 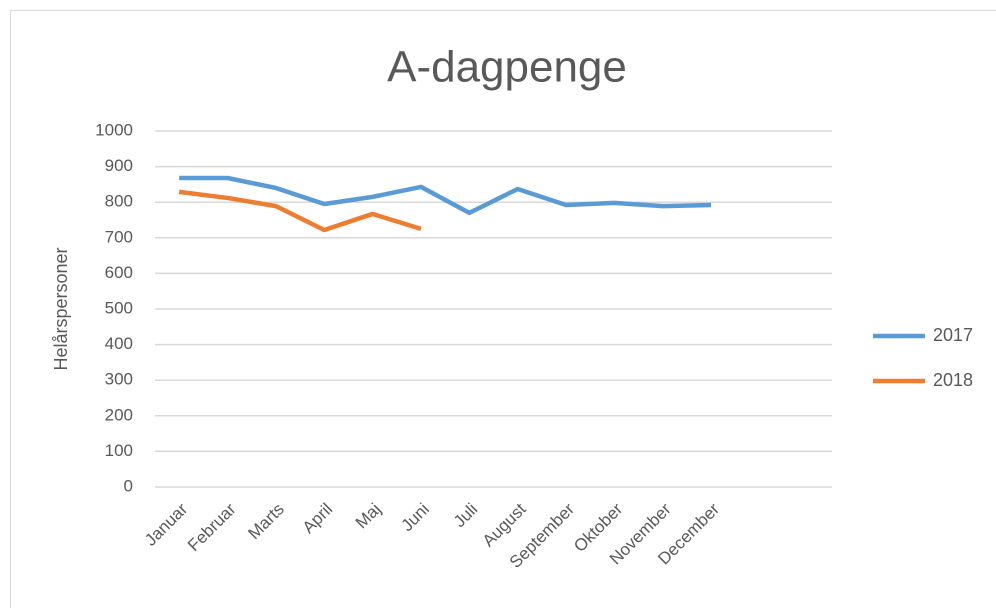 I want to click on y-tick-label: 500, so click(x=119, y=307).